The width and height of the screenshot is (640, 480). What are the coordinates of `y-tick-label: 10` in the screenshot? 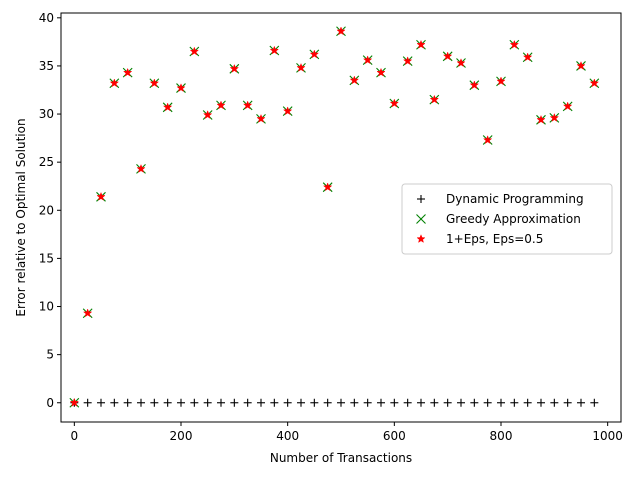 It's located at (46, 307).